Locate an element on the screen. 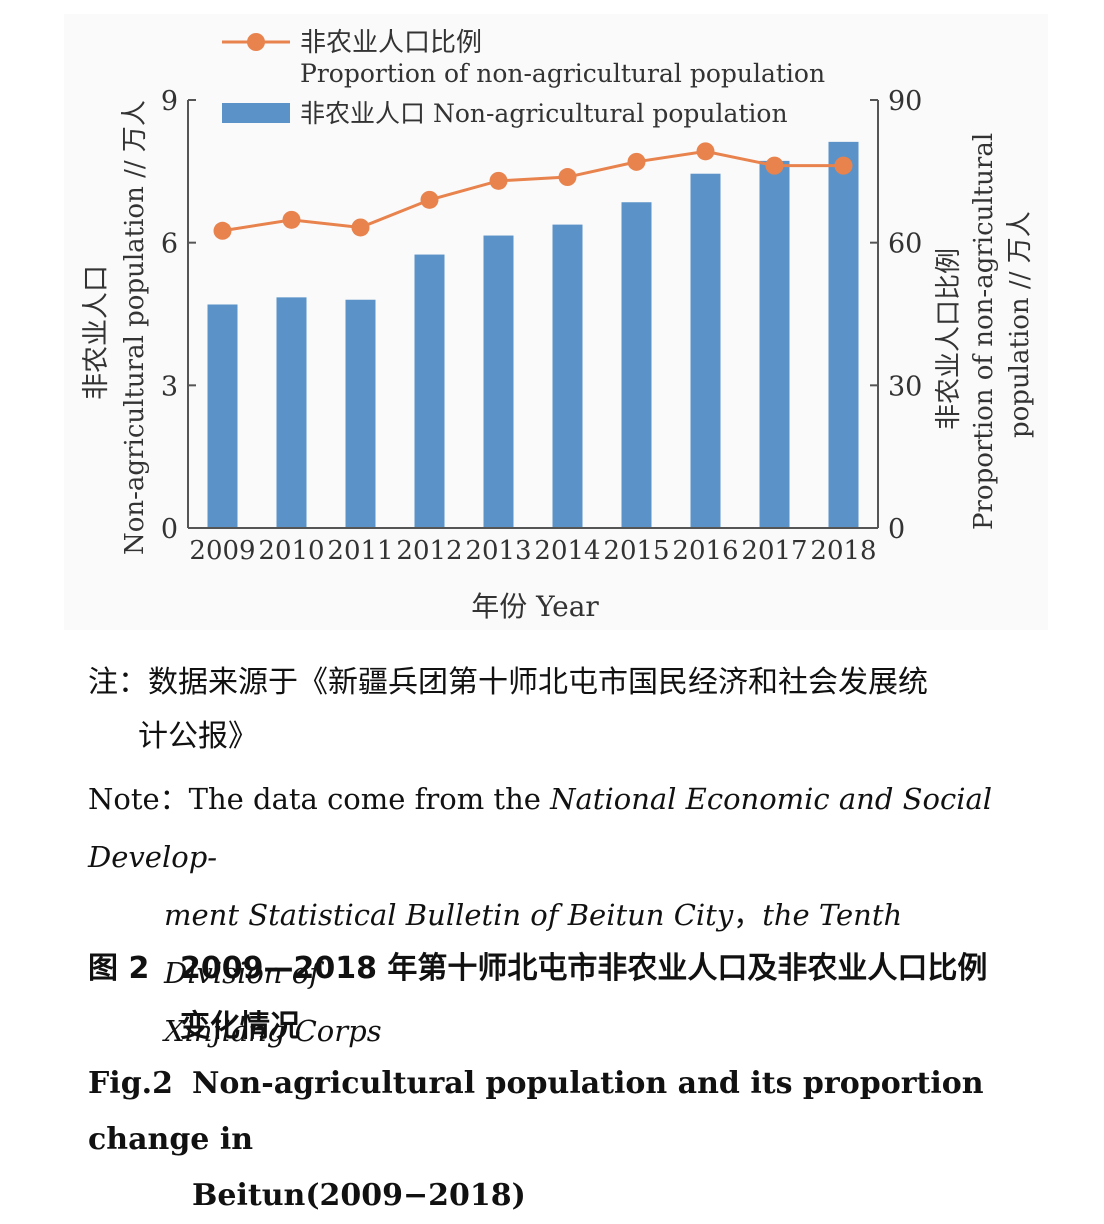 Image resolution: width=1104 pixels, height=1224 pixels. y-axis-label-cn: 非农业人口 is located at coordinates (96, 332).